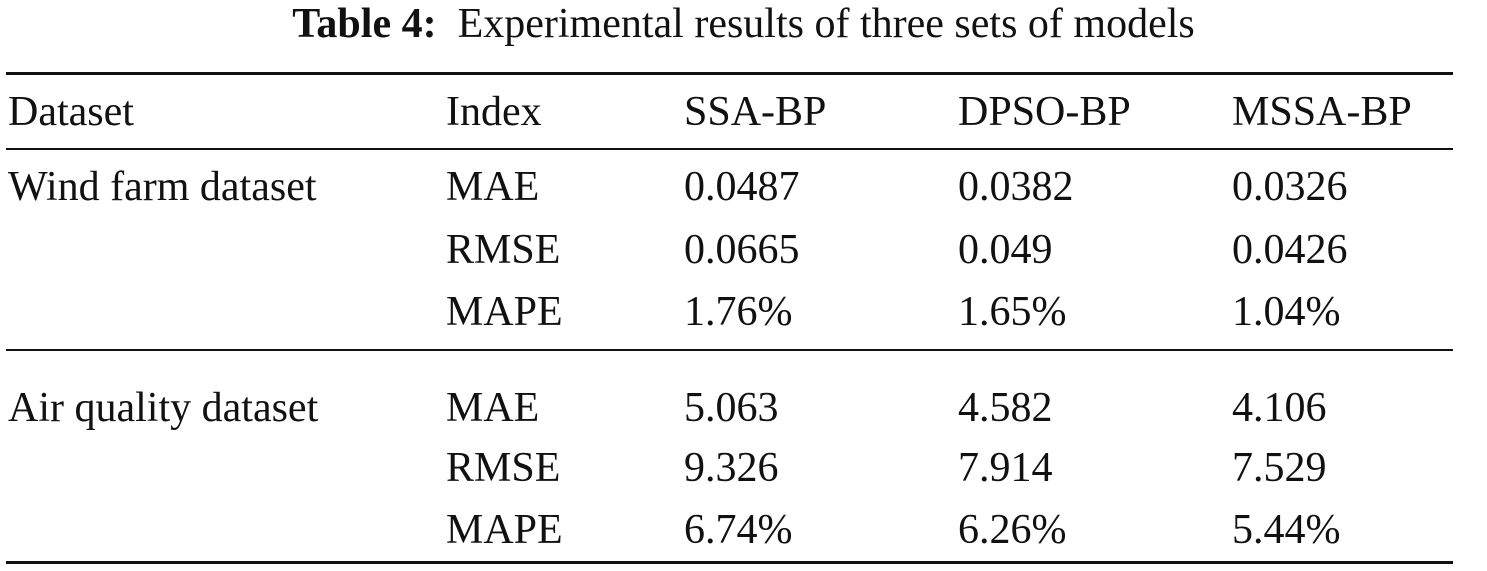 The image size is (1487, 571). Describe the element at coordinates (494, 112) in the screenshot. I see `column-header-index: Index` at that location.